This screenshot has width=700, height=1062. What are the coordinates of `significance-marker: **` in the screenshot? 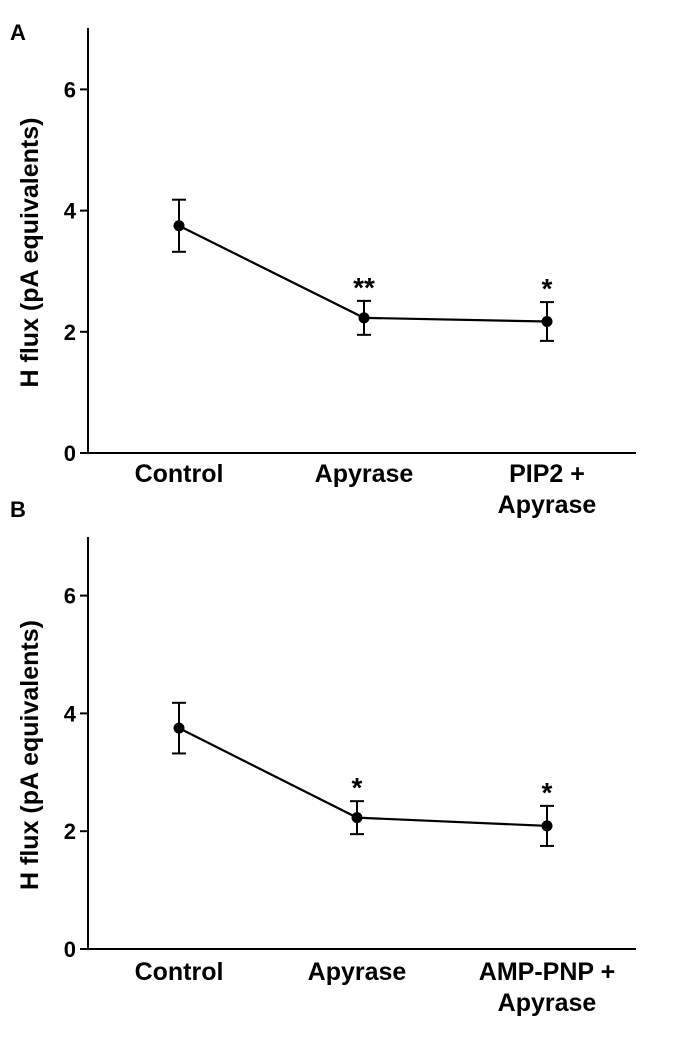 It's located at (364, 287).